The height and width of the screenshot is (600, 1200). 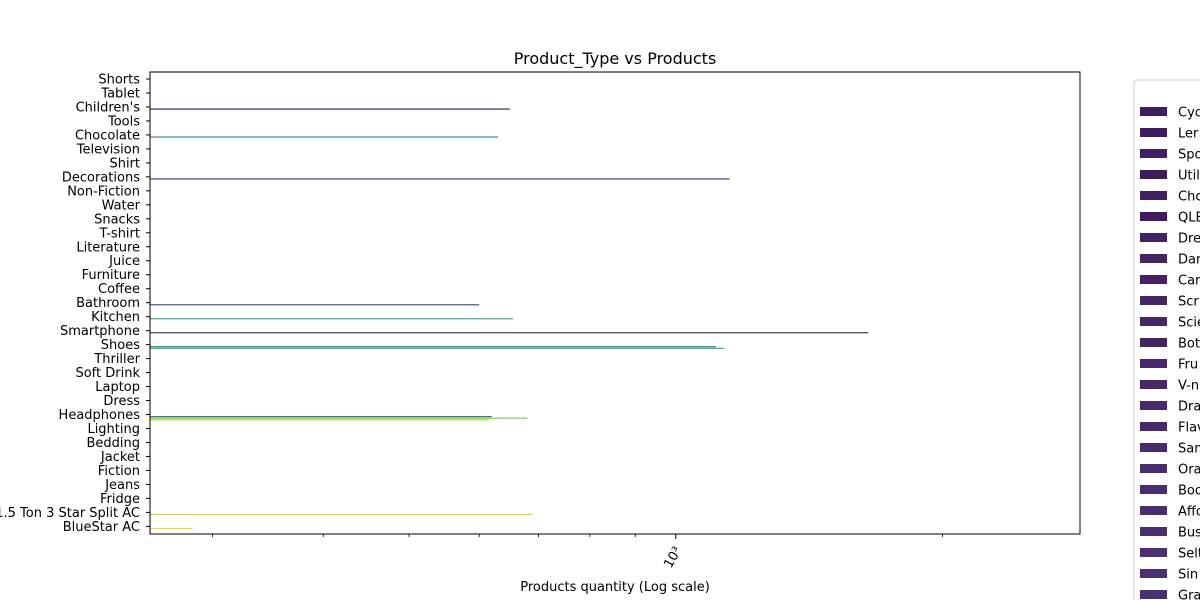 I want to click on y-tick-label: Literature, so click(x=108, y=247).